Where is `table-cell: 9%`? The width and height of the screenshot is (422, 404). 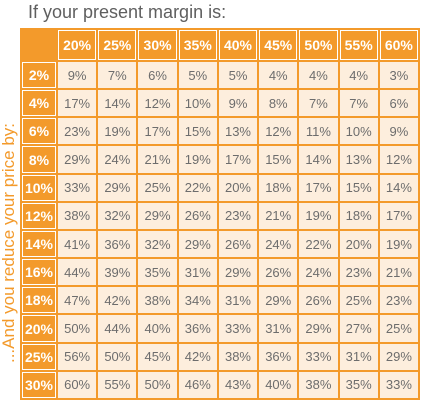 table-cell: 9% is located at coordinates (238, 103).